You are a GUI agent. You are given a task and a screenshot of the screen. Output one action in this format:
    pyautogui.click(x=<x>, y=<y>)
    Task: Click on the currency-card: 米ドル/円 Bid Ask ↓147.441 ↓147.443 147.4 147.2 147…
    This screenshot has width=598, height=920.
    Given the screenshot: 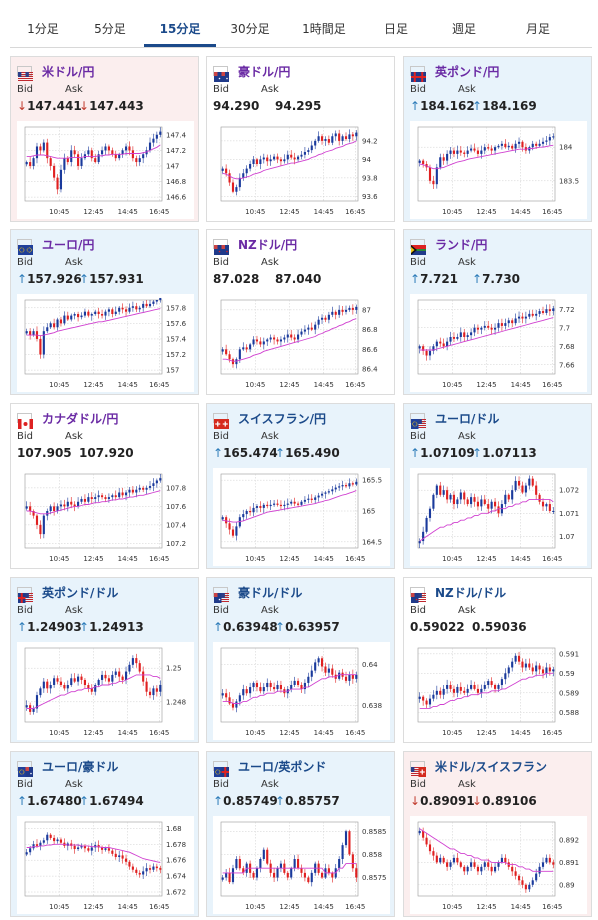 What is the action you would take?
    pyautogui.click(x=104, y=139)
    